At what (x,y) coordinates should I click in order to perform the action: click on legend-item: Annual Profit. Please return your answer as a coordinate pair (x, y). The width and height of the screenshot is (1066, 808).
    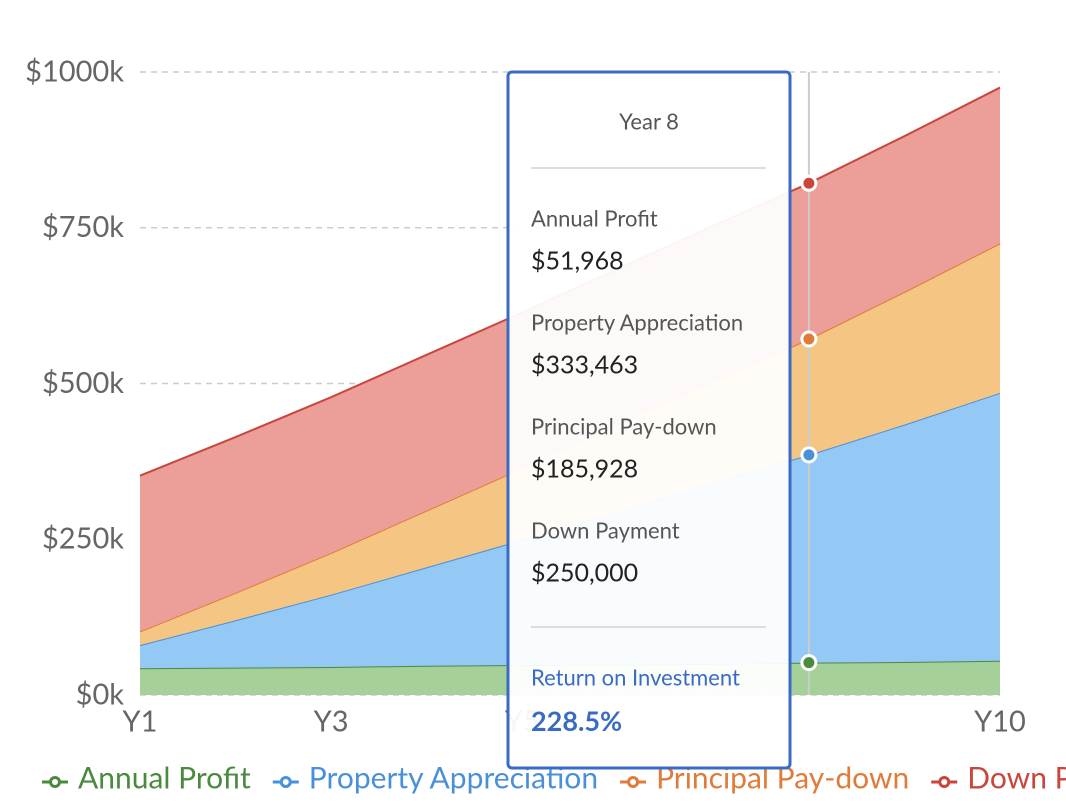
    Looking at the image, I should click on (146, 778).